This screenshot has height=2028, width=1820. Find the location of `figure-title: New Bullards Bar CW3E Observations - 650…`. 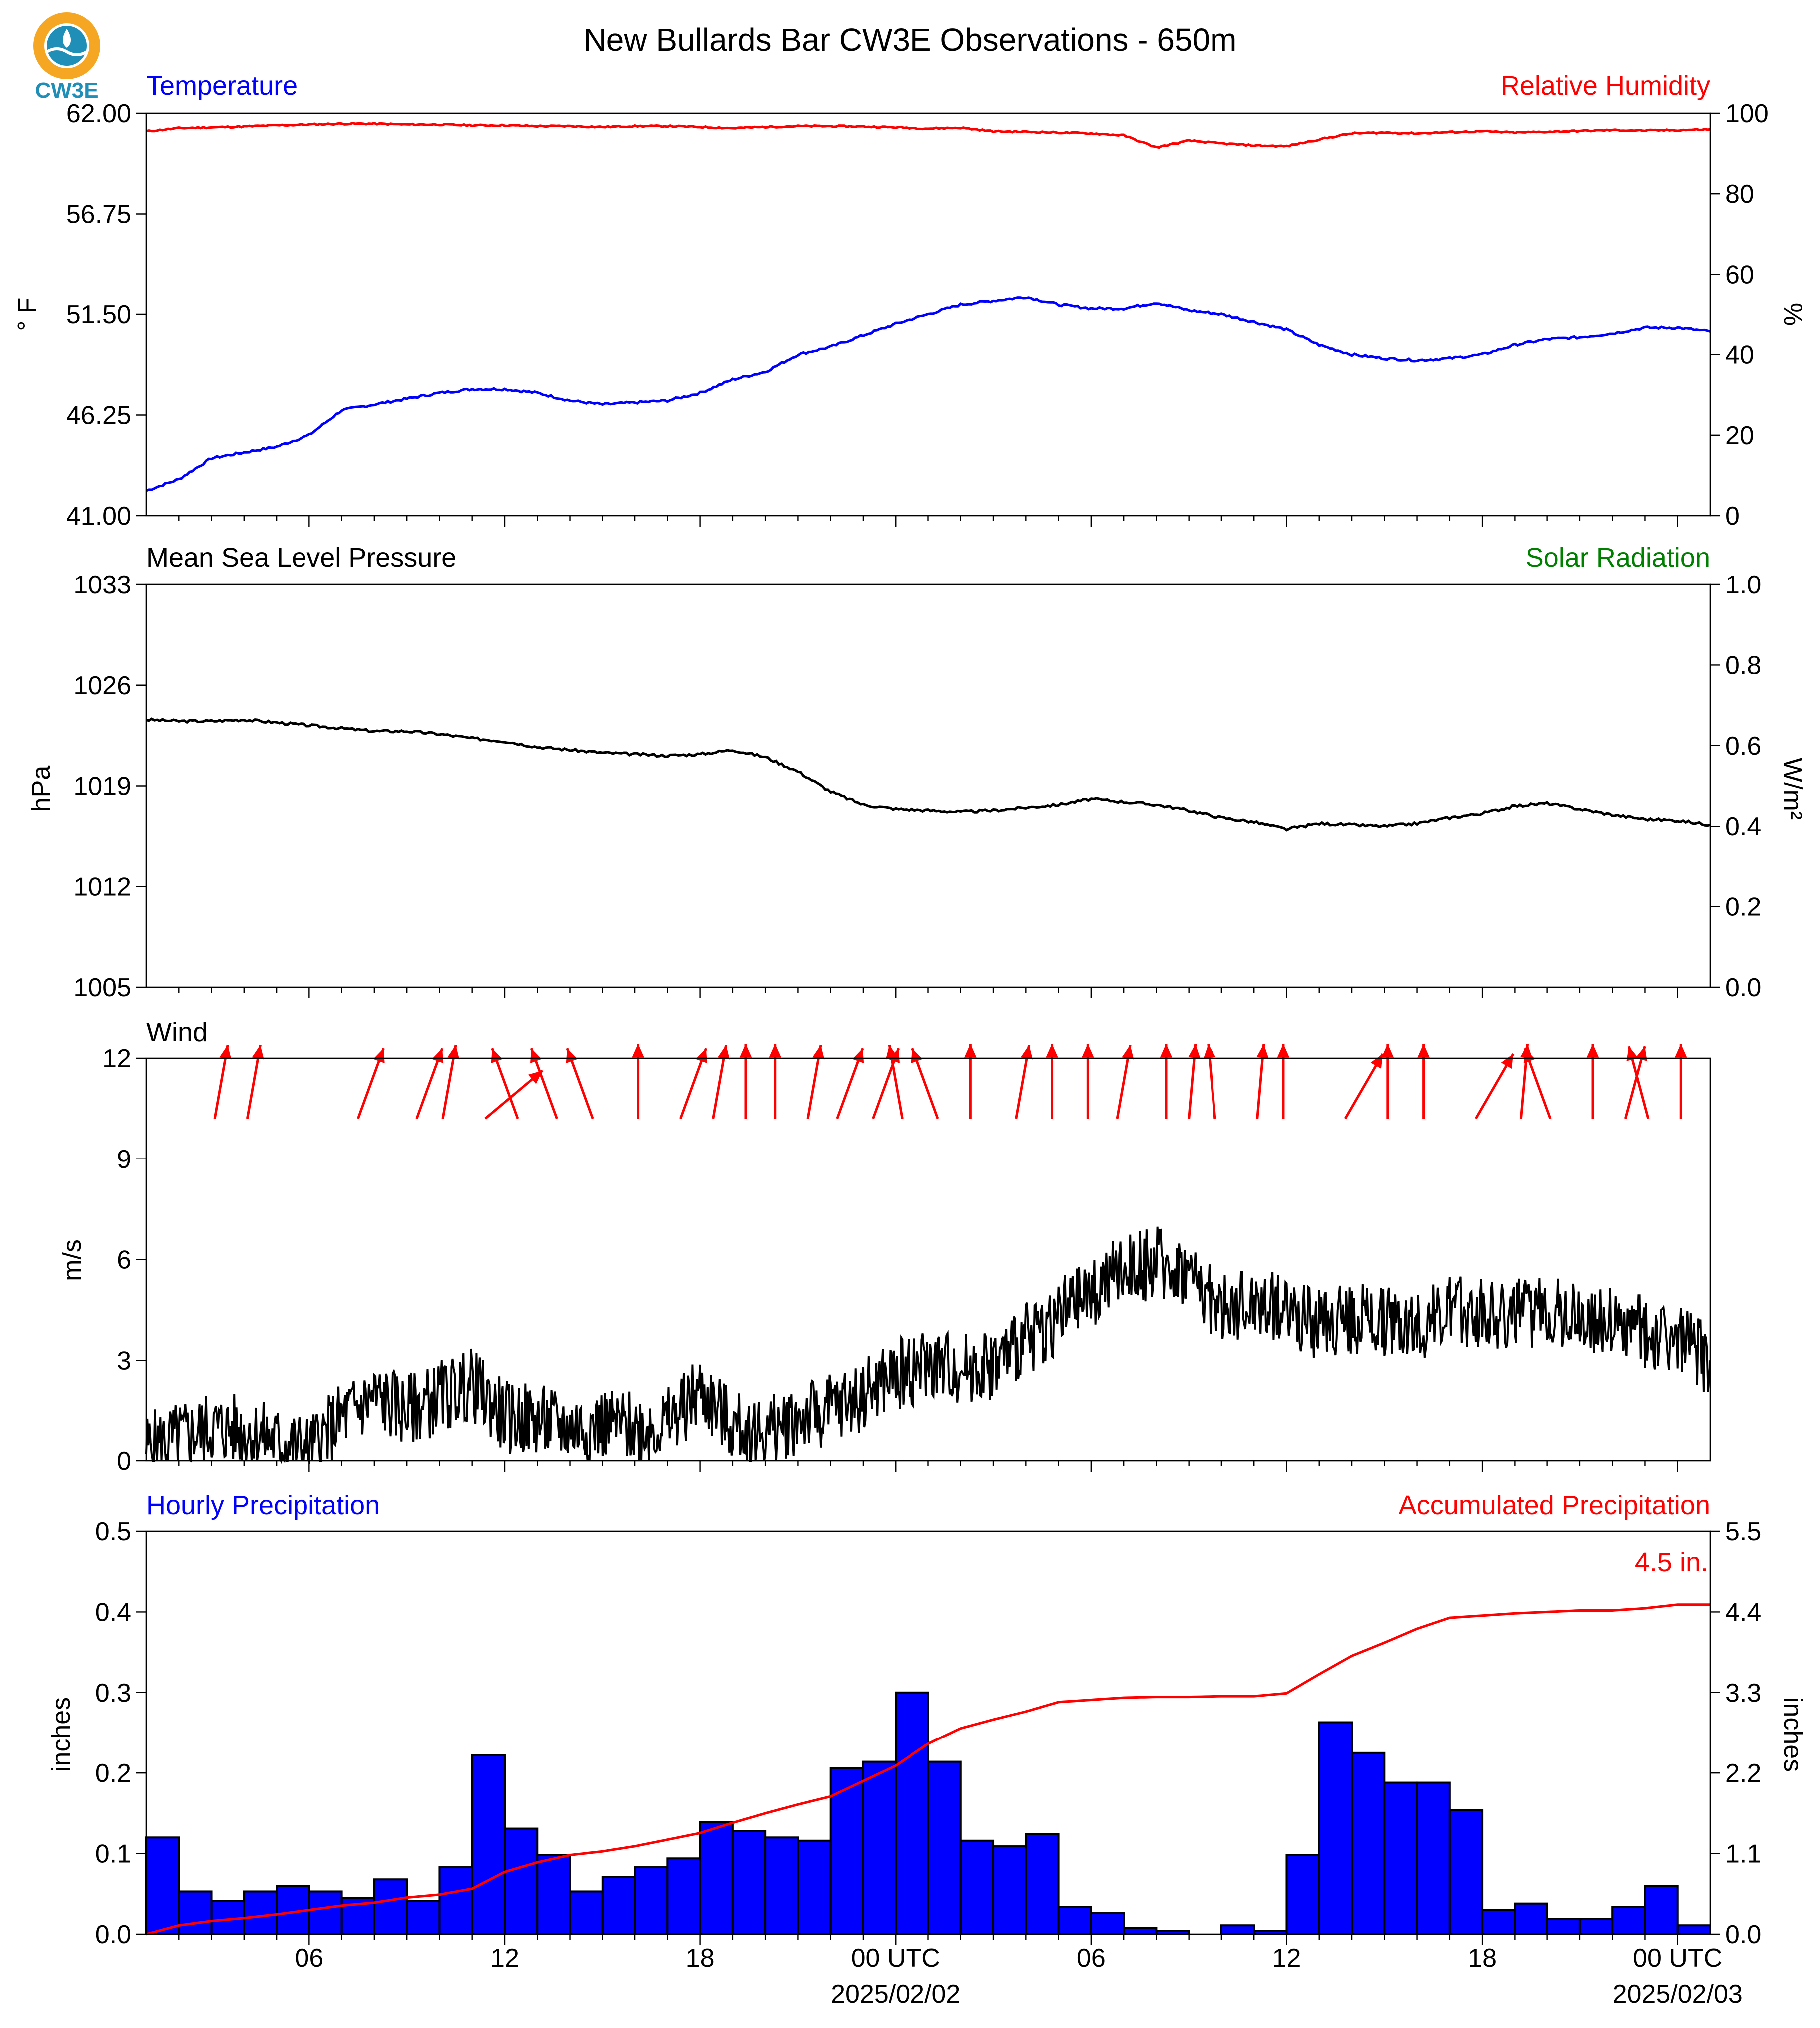

figure-title: New Bullards Bar CW3E Observations - 650… is located at coordinates (910, 40).